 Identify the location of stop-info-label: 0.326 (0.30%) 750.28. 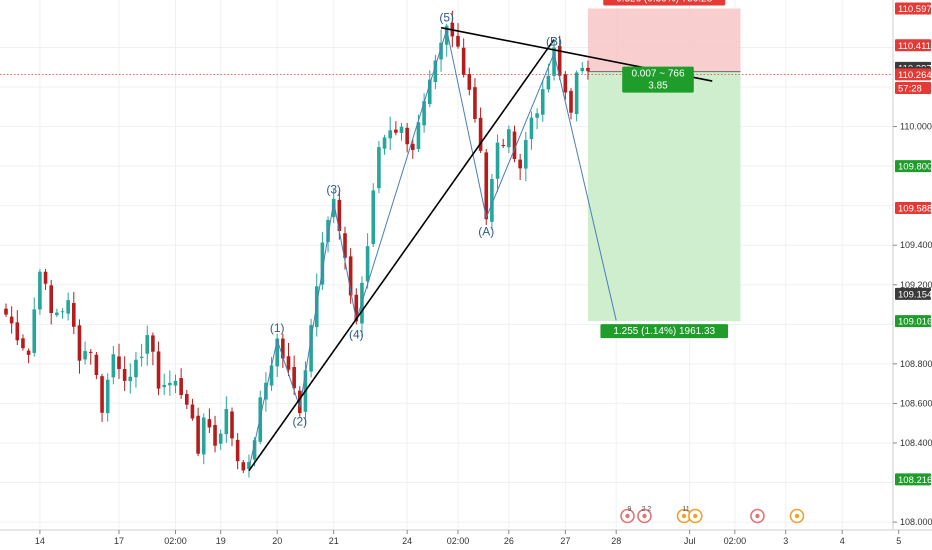
(664, 3).